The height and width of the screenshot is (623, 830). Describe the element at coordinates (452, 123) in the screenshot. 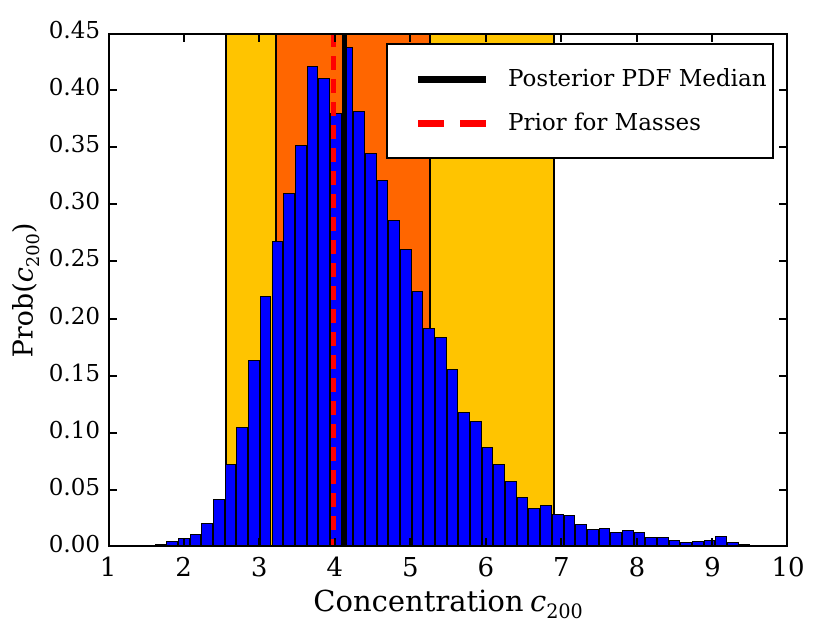

I see `legend-dashed-line-sample` at that location.